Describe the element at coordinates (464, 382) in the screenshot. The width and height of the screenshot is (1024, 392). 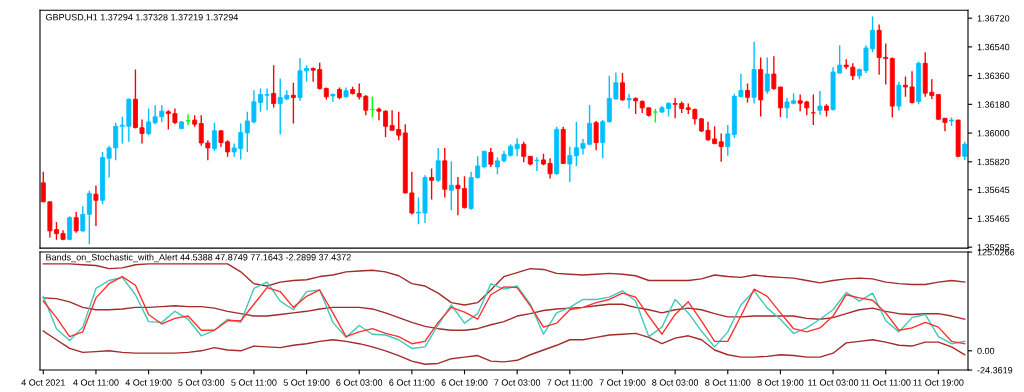
I see `x-tick-label: 6 Oct 19:00` at that location.